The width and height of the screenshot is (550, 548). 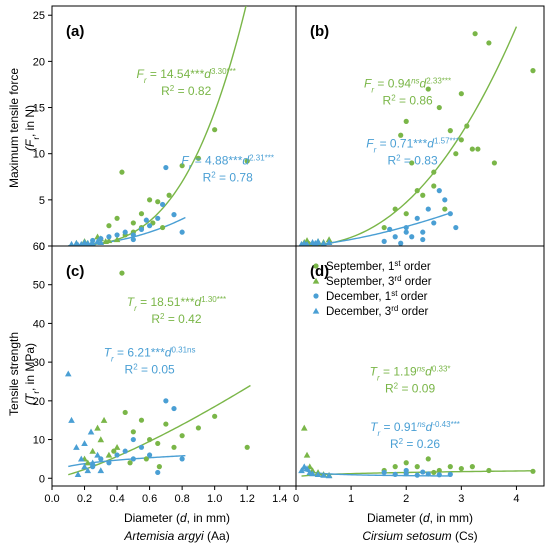 What do you see at coordinates (42, 247) in the screenshot?
I see `y-tick-label: 0` at bounding box center [42, 247].